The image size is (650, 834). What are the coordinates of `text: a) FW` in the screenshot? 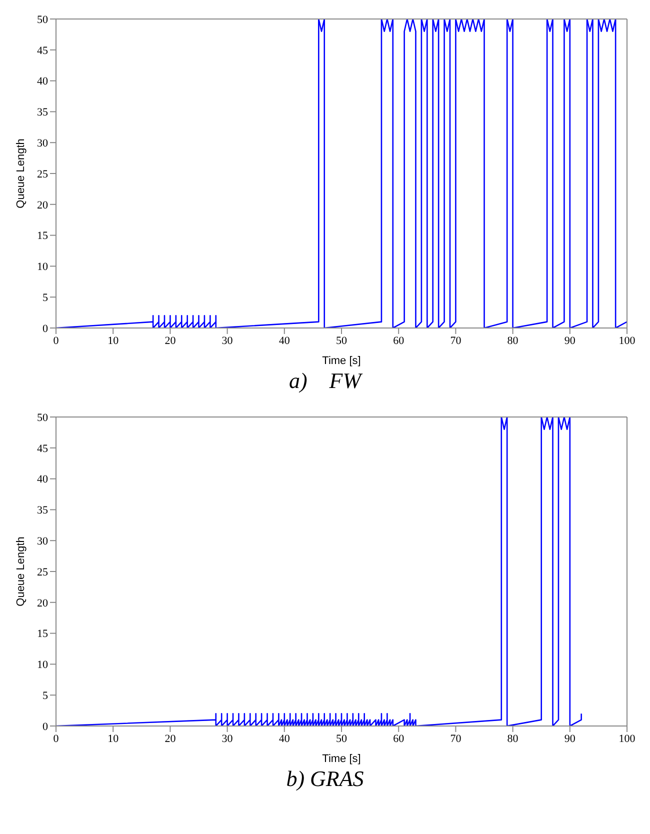 It's located at (326, 381).